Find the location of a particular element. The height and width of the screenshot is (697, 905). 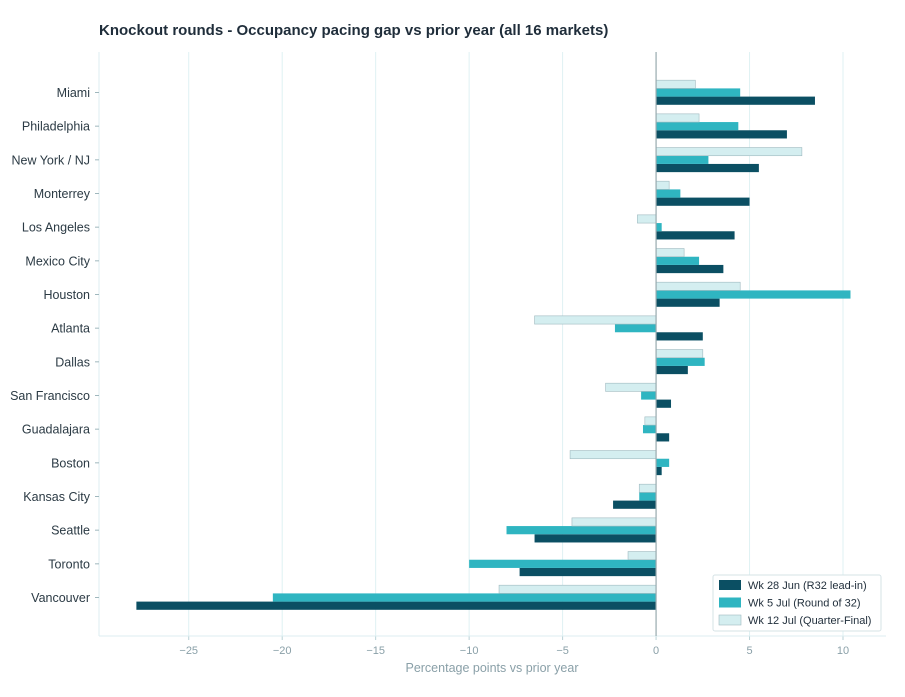

y-tick-label: Houston is located at coordinates (66, 295).